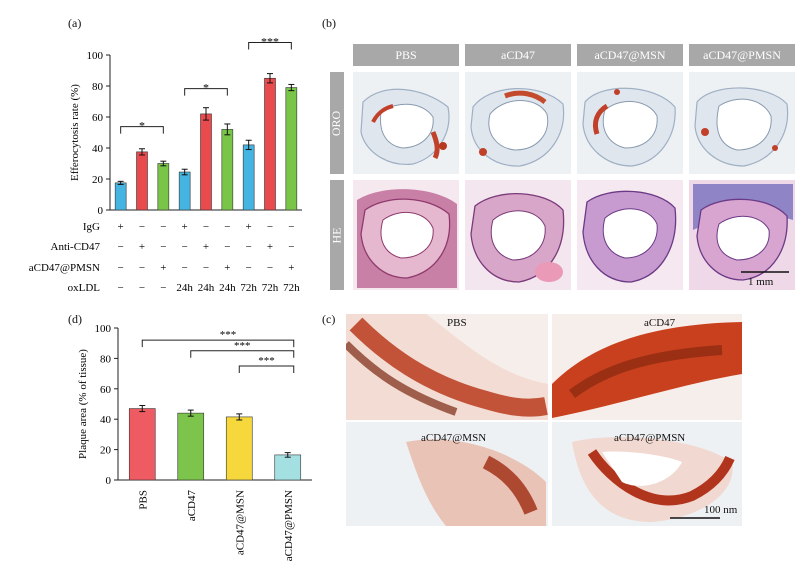  Describe the element at coordinates (91, 227) in the screenshot. I see `condition-row-label: IgG` at that location.